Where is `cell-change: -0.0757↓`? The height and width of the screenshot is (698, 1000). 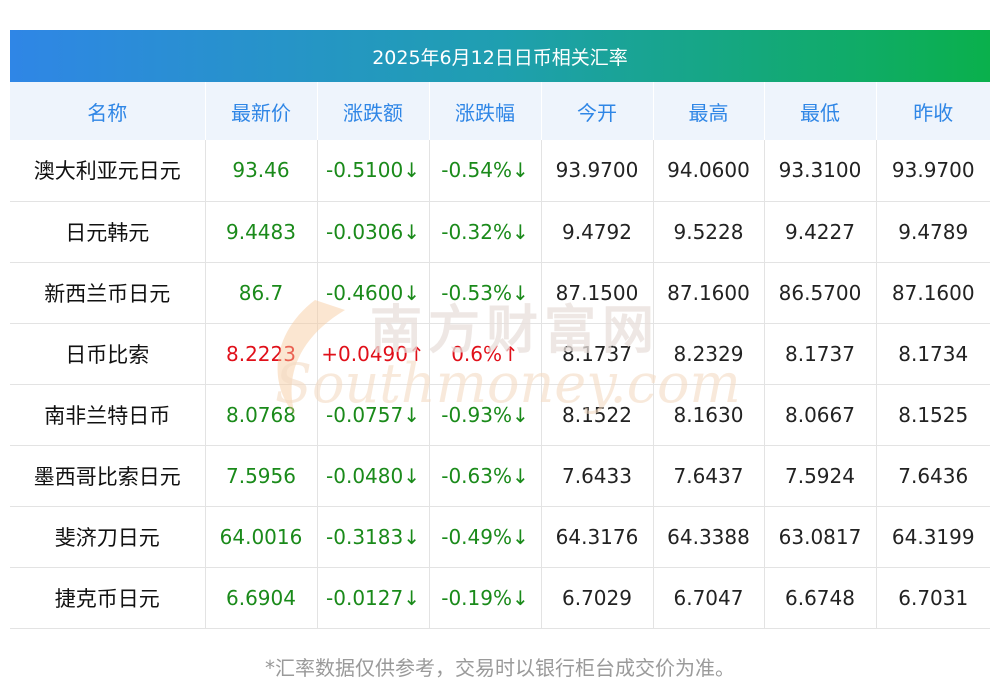 cell-change: -0.0757↓ is located at coordinates (373, 415).